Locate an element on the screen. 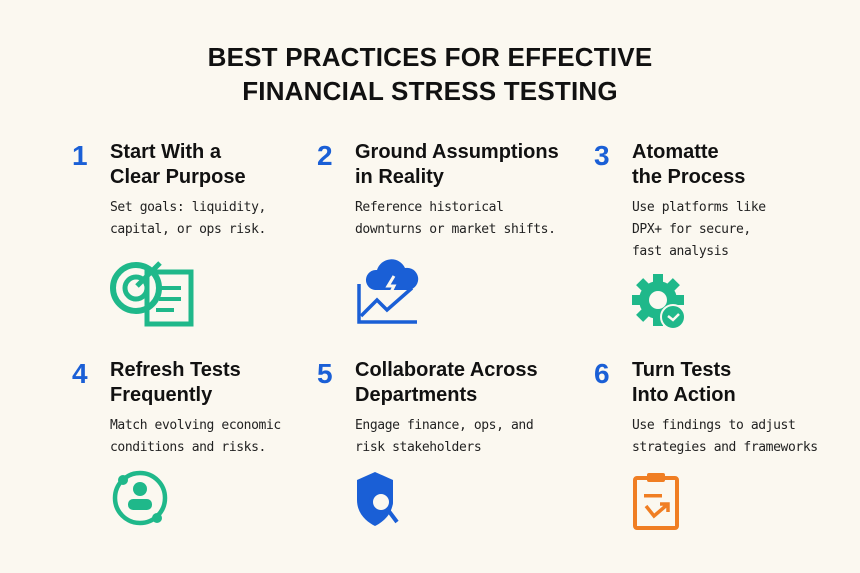 Image resolution: width=860 pixels, height=573 pixels. practice-number: 6 is located at coordinates (602, 373).